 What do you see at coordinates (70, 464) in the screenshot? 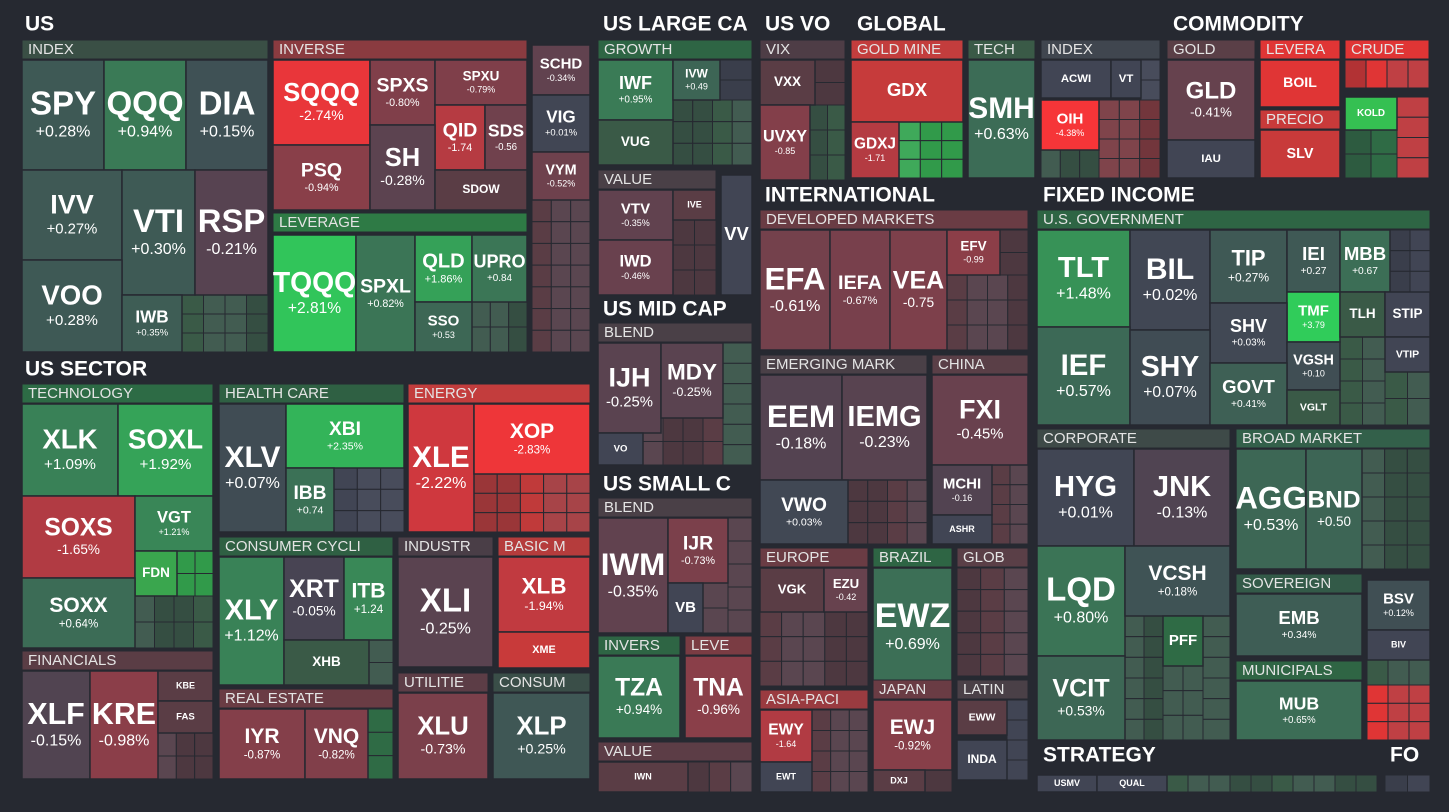
I see `change: +1.09%` at bounding box center [70, 464].